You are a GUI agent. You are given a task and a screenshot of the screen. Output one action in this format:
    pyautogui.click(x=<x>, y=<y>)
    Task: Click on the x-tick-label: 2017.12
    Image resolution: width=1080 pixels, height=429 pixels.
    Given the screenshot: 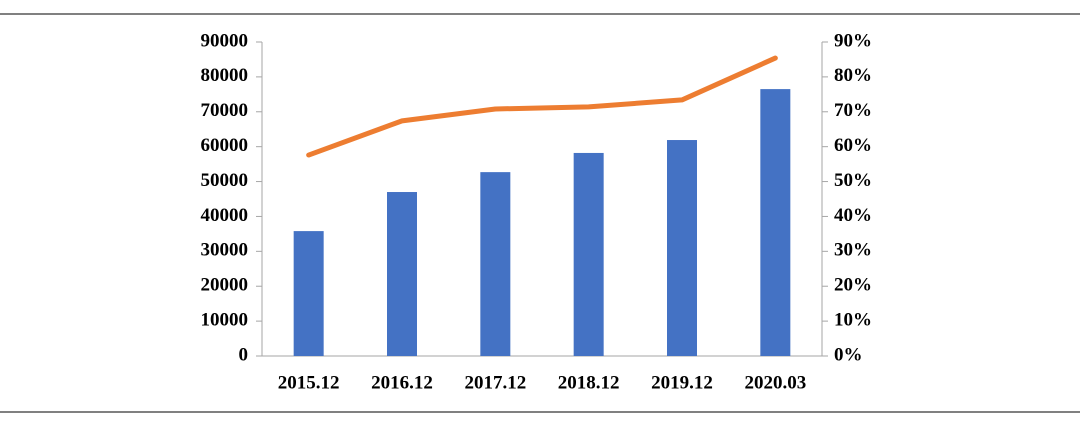 What is the action you would take?
    pyautogui.click(x=495, y=382)
    